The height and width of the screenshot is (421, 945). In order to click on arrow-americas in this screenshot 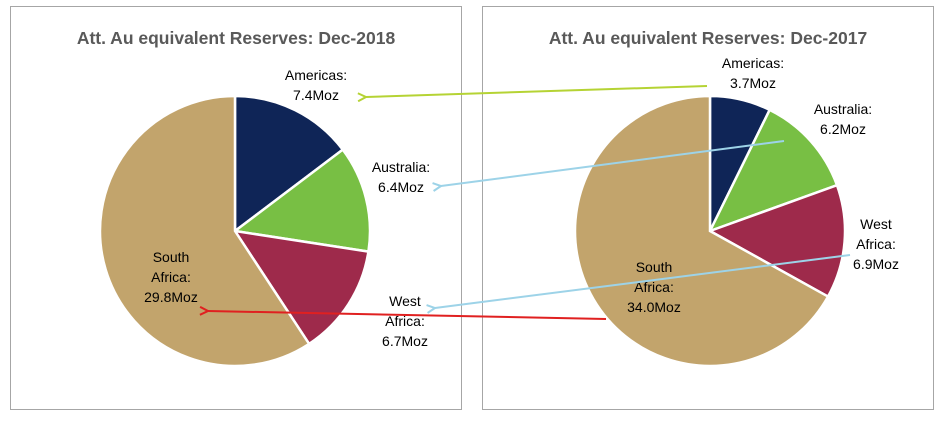, I will do `click(537, 91)`.